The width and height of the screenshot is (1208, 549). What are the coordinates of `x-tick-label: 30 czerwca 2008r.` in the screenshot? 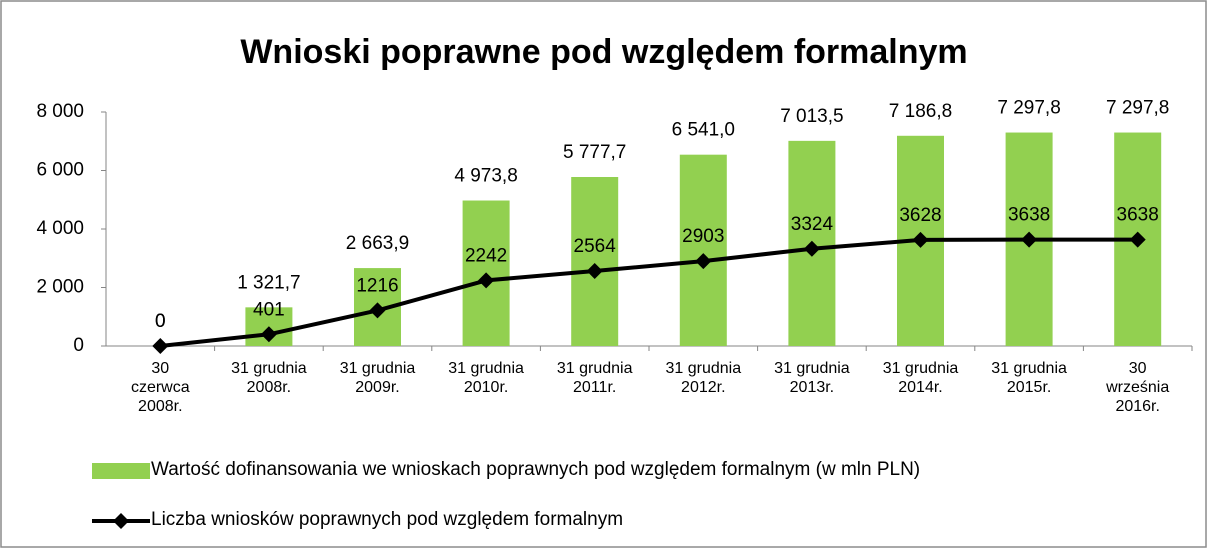 It's located at (160, 387).